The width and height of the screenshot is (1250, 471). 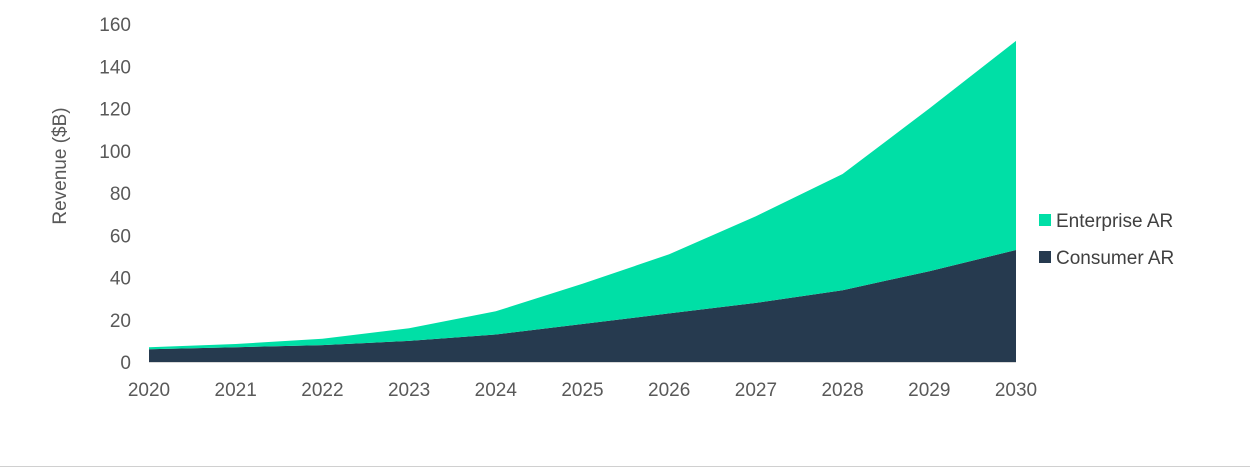 I want to click on y-axis-ticks: 0 20 40 60 80 100 120 140 160, so click(x=115, y=194).